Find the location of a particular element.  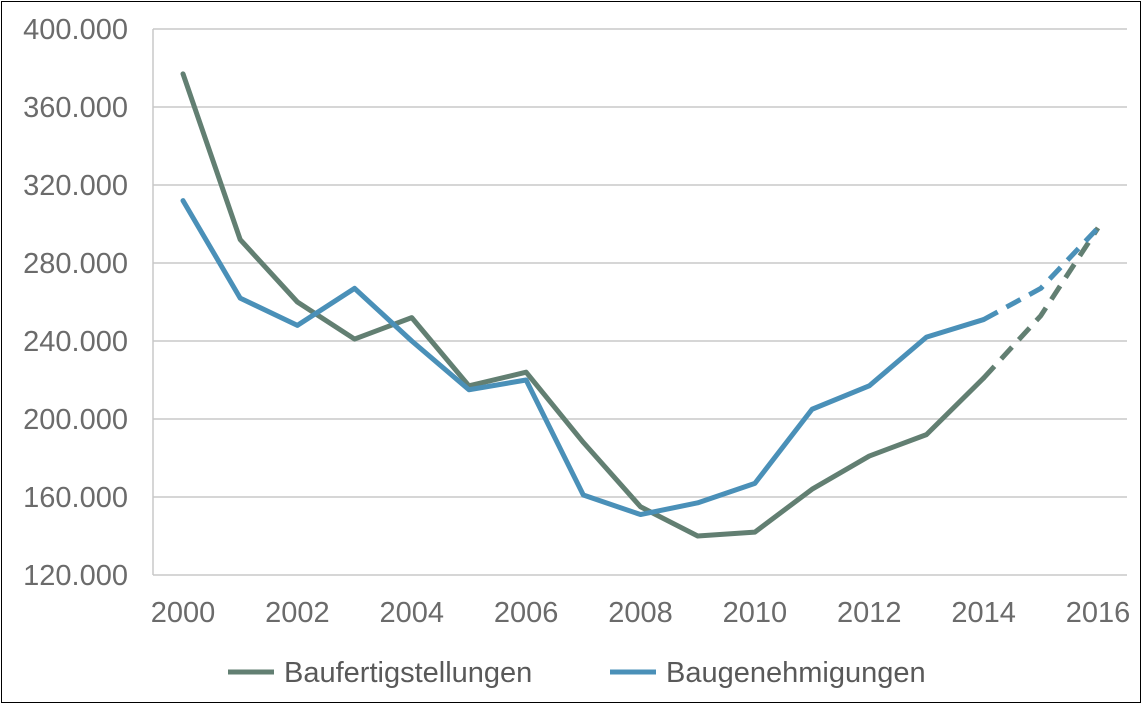

x-tick-label: 2008 is located at coordinates (640, 613).